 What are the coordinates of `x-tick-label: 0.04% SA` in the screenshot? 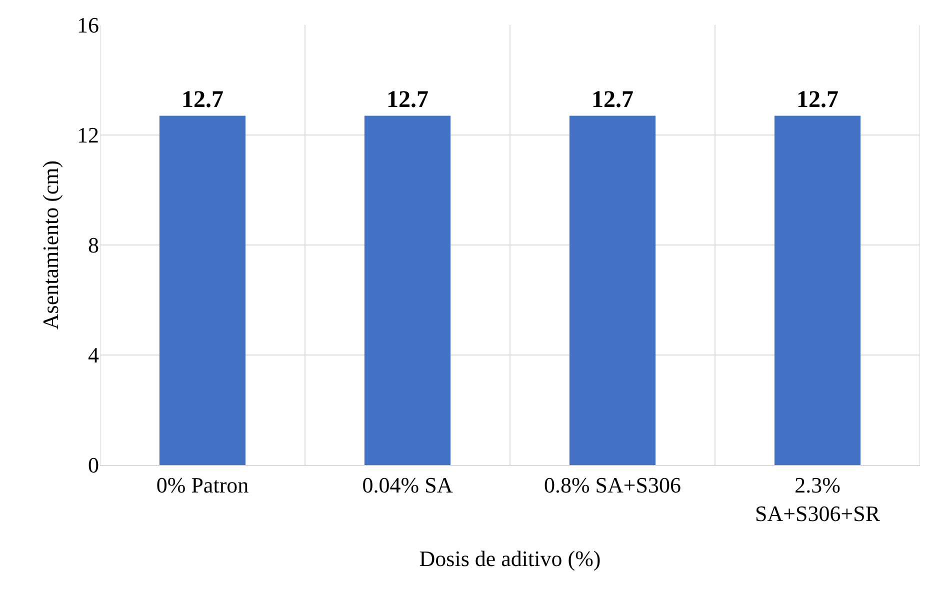 It's located at (407, 485).